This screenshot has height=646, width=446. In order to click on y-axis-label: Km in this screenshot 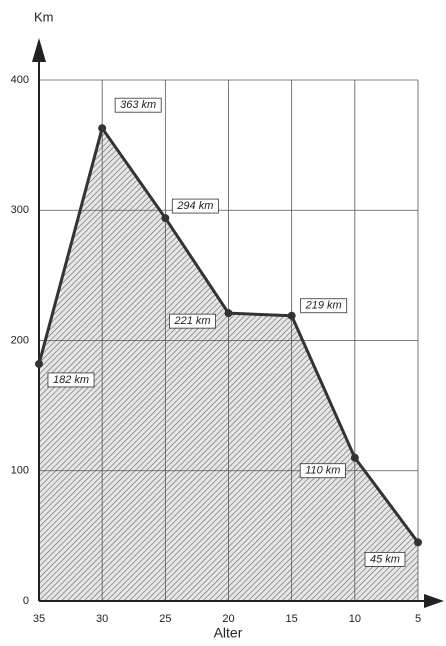, I will do `click(44, 16)`.